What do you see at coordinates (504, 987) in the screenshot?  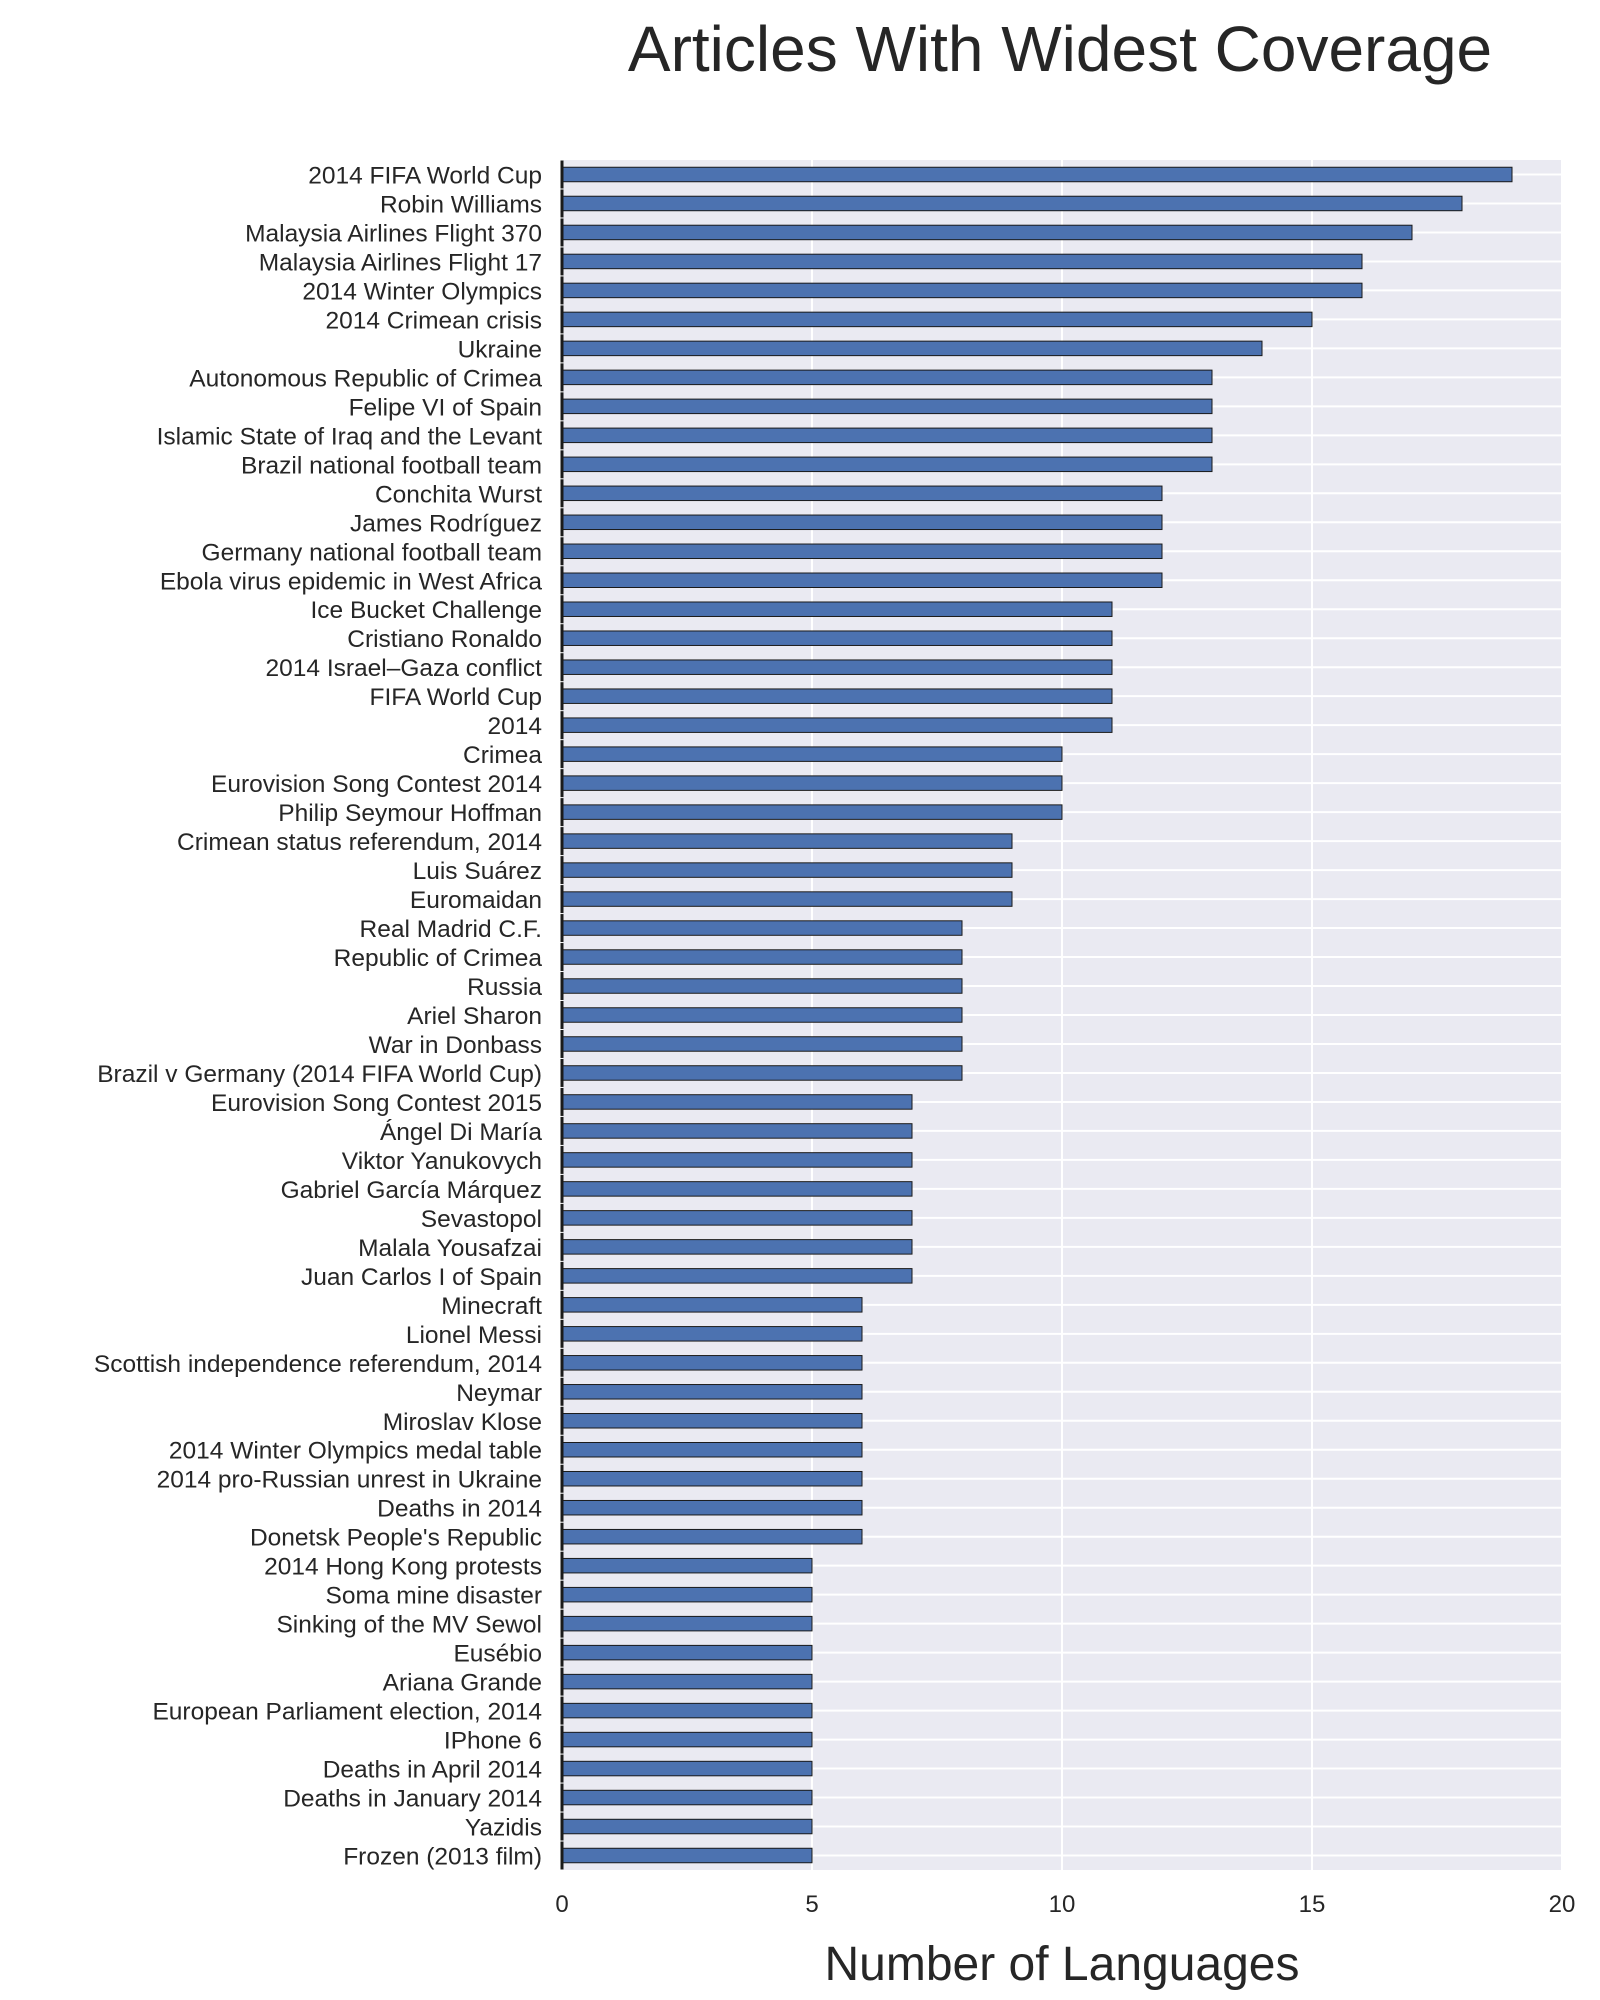 I see `category-label: Russia` at bounding box center [504, 987].